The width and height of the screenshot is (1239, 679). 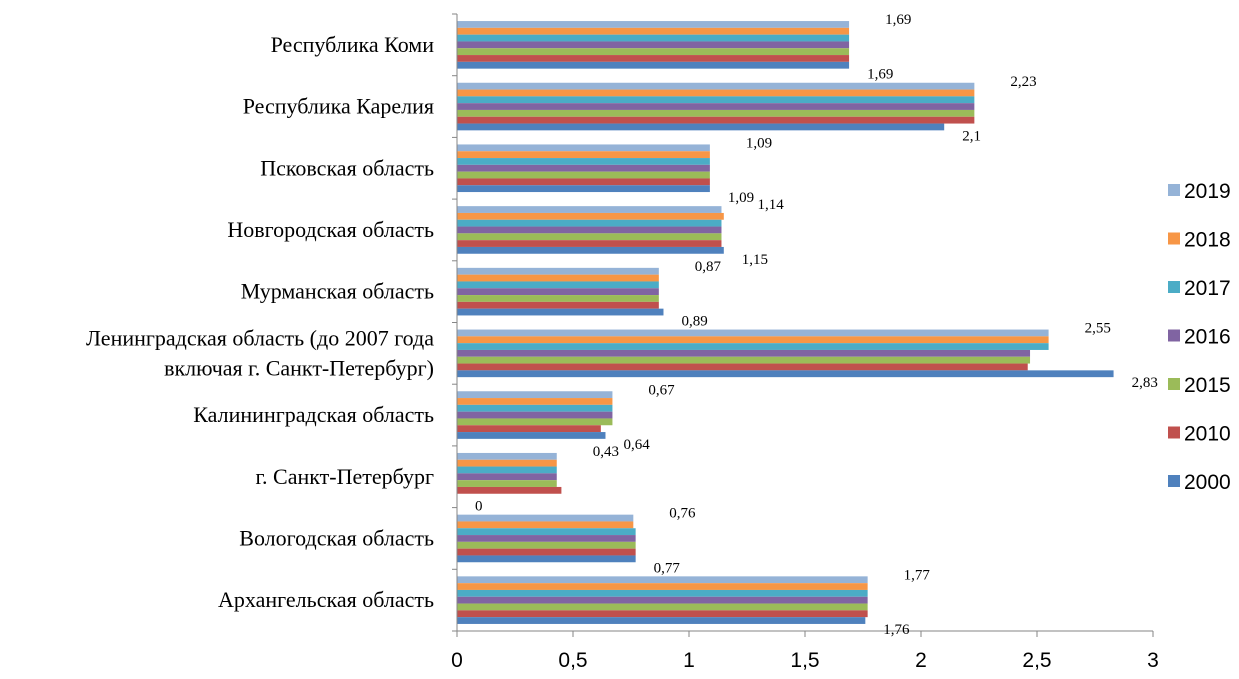 What do you see at coordinates (1207, 385) in the screenshot?
I see `legend-label-2015: 2015` at bounding box center [1207, 385].